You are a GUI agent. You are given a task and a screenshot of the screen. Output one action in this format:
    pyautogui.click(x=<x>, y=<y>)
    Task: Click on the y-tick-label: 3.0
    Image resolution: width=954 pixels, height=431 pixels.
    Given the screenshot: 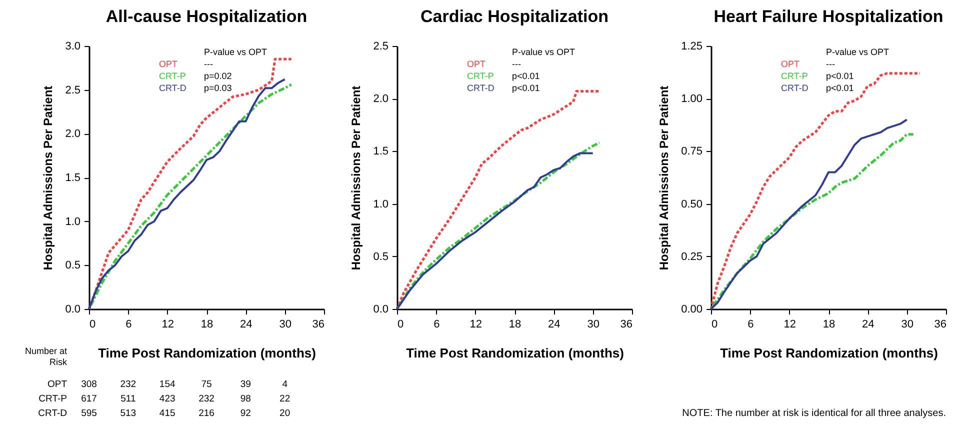 What is the action you would take?
    pyautogui.click(x=72, y=46)
    